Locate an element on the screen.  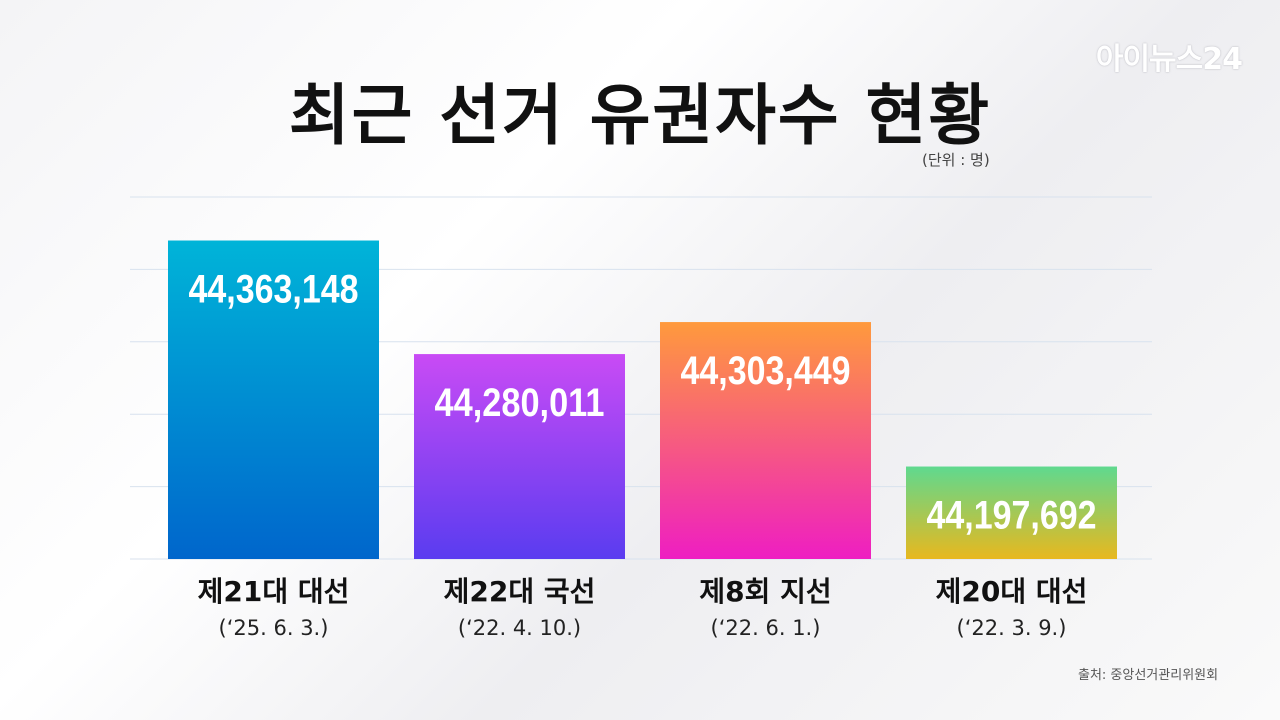
category-date: (‘22. 3. 9.) is located at coordinates (1012, 628).